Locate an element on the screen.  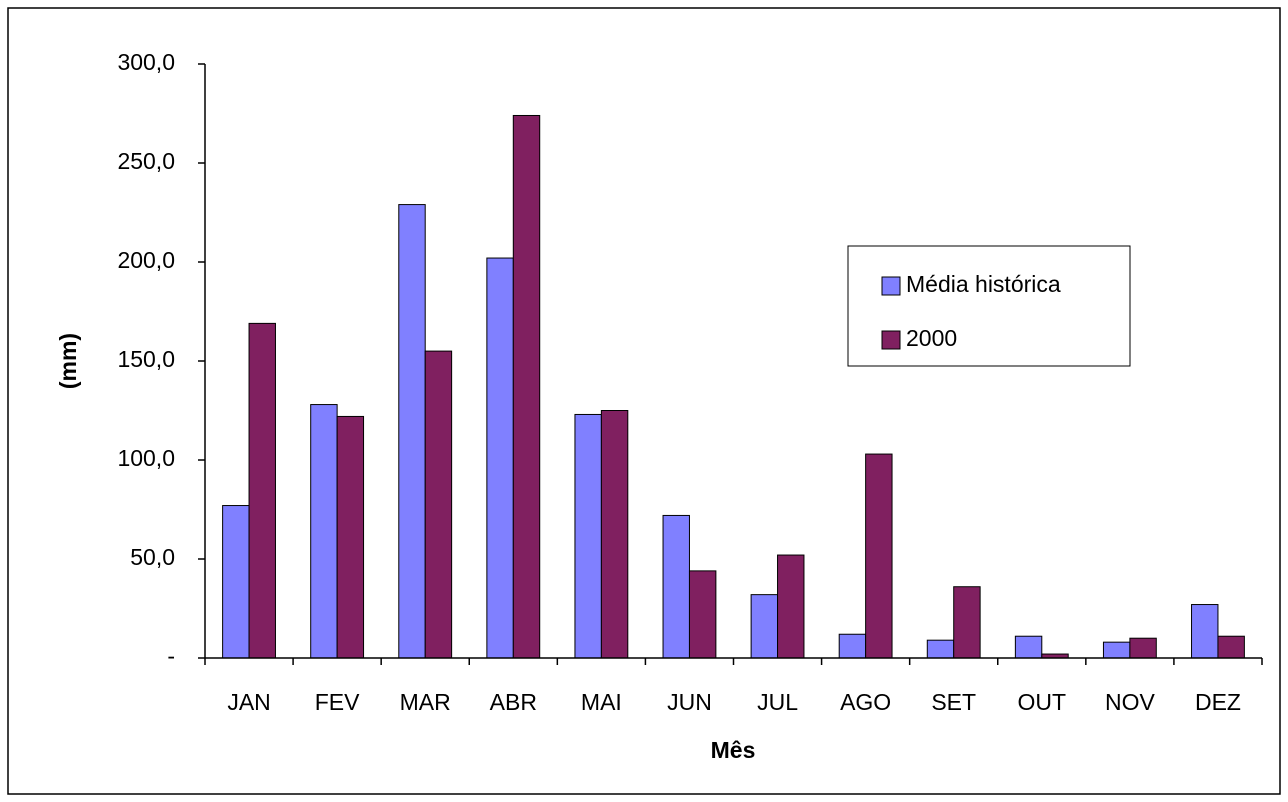
x-tick-label: MAR is located at coordinates (425, 702).